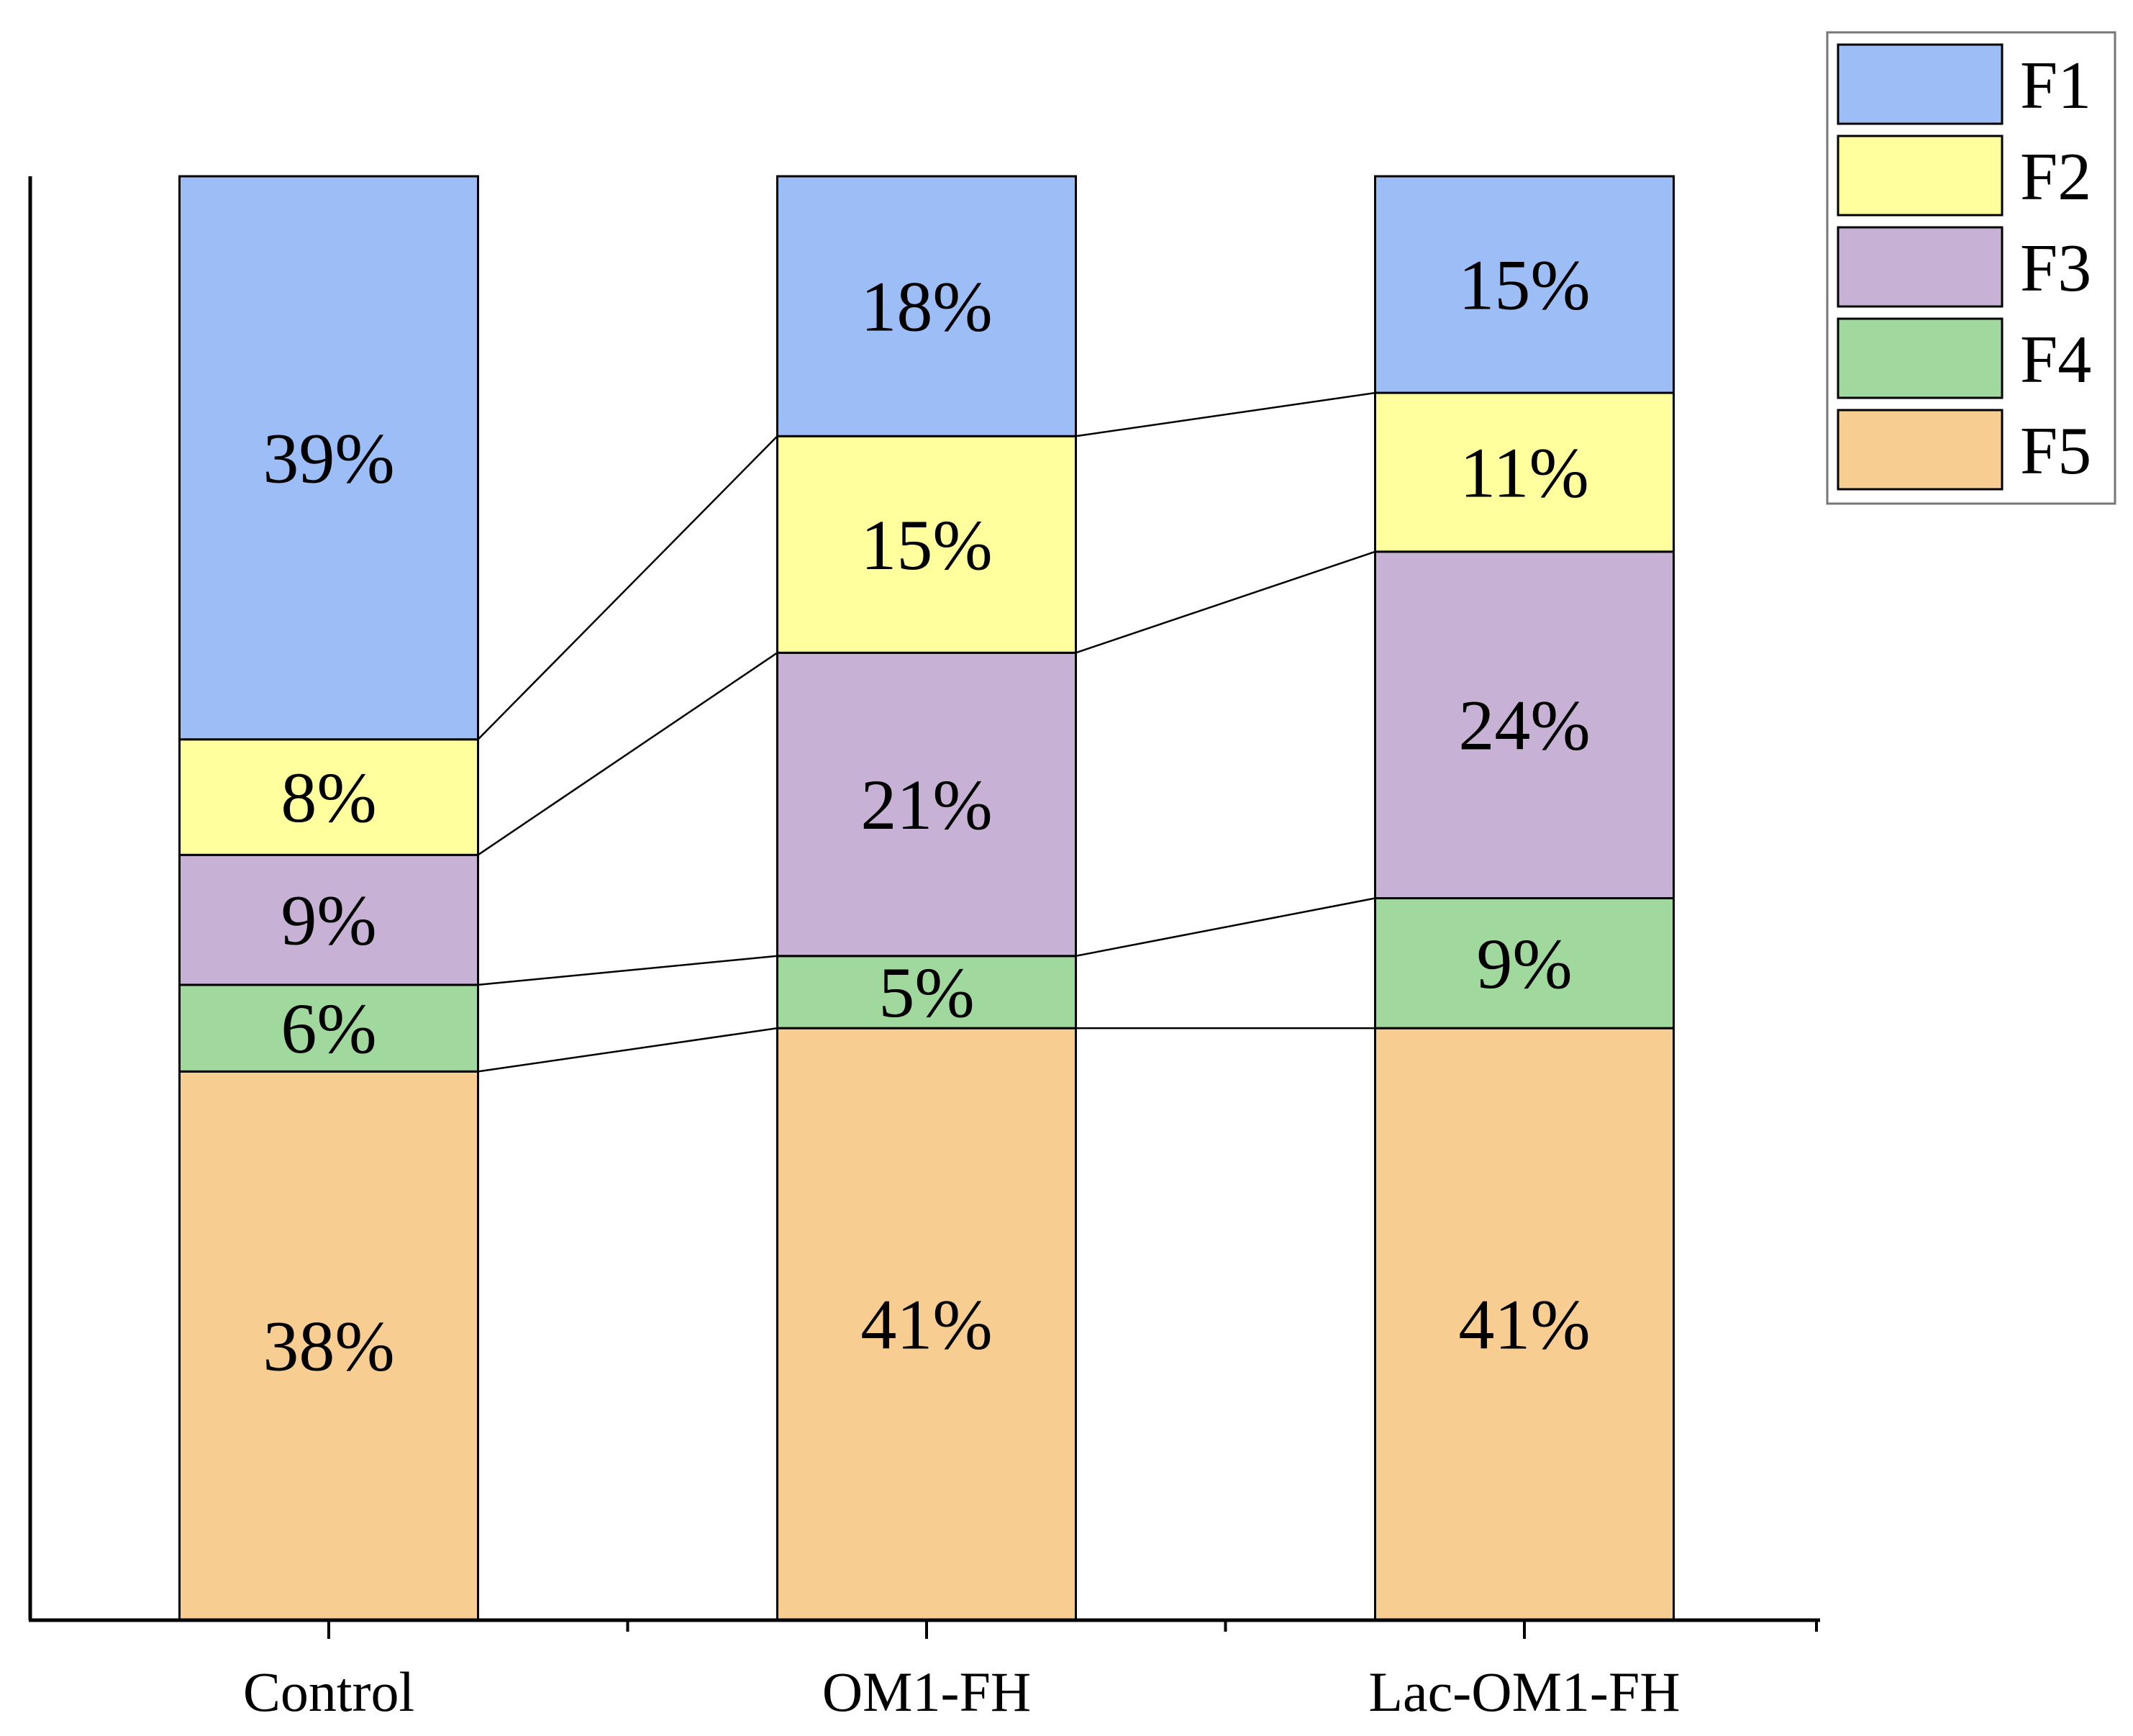 Image resolution: width=2133 pixels, height=1736 pixels. What do you see at coordinates (628, 1050) in the screenshot?
I see `connector-control-om1-fh-f4` at bounding box center [628, 1050].